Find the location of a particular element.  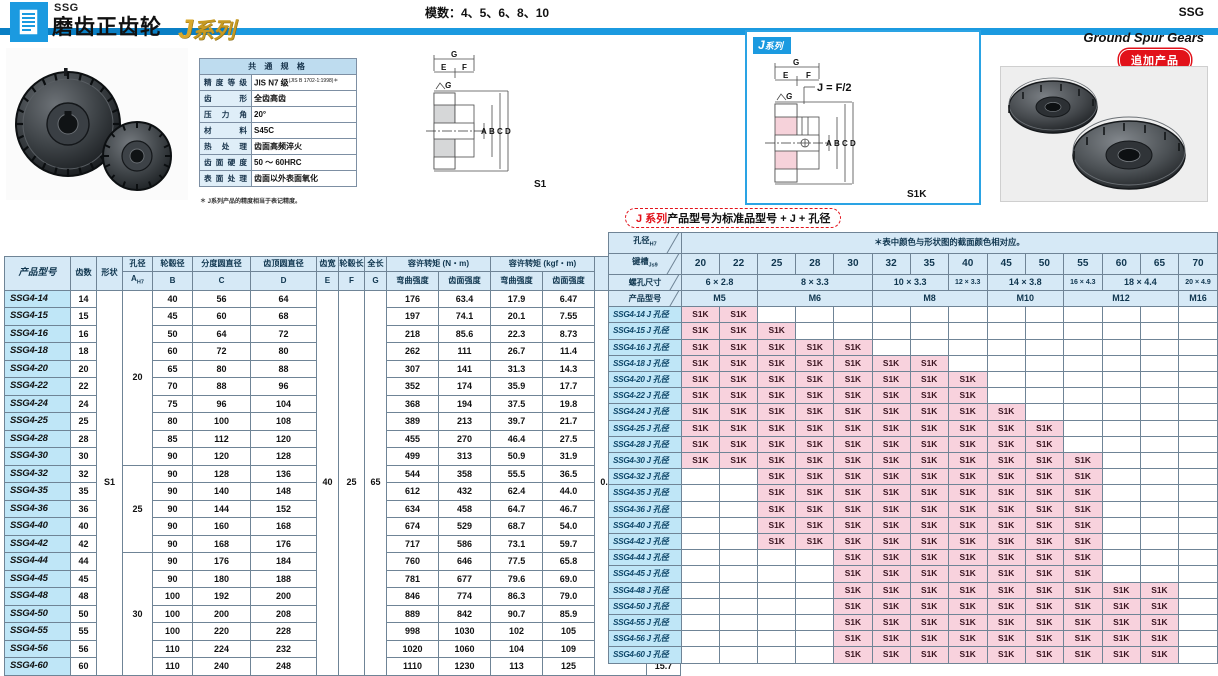

col-subheader-nm-bend: 弯曲强度 is located at coordinates (412, 281).